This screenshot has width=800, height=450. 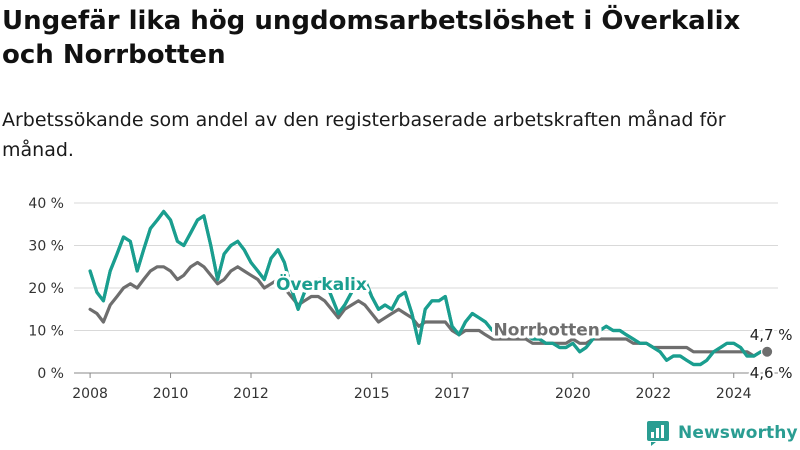 What do you see at coordinates (734, 394) in the screenshot?
I see `x-tick-label: 2024` at bounding box center [734, 394].